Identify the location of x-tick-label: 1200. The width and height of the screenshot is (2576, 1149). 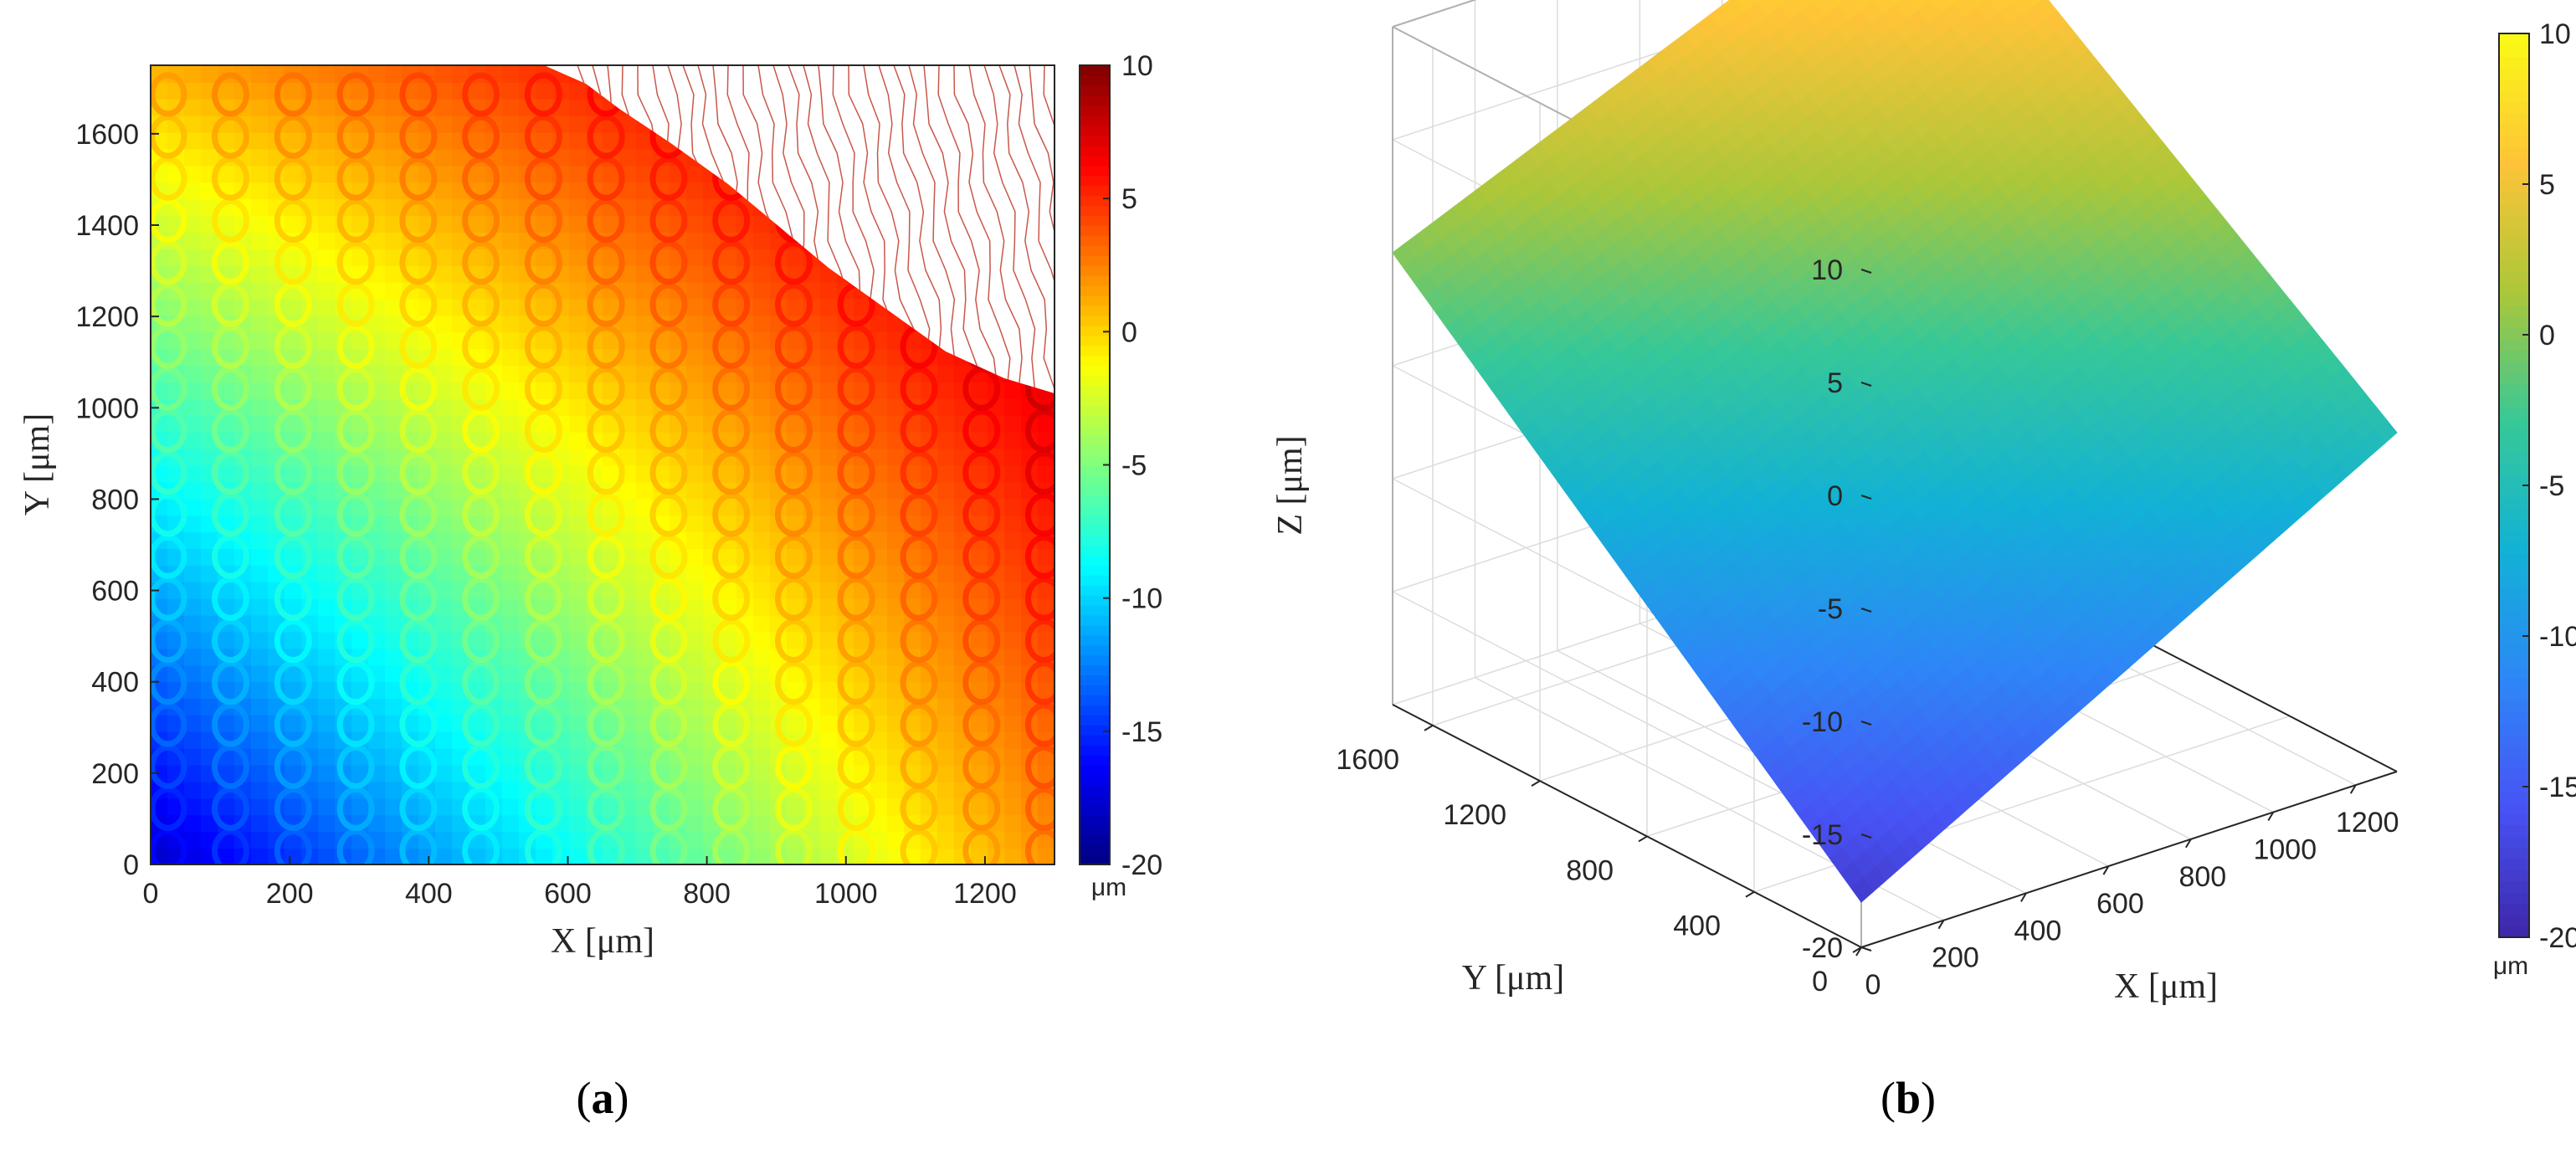
(985, 894).